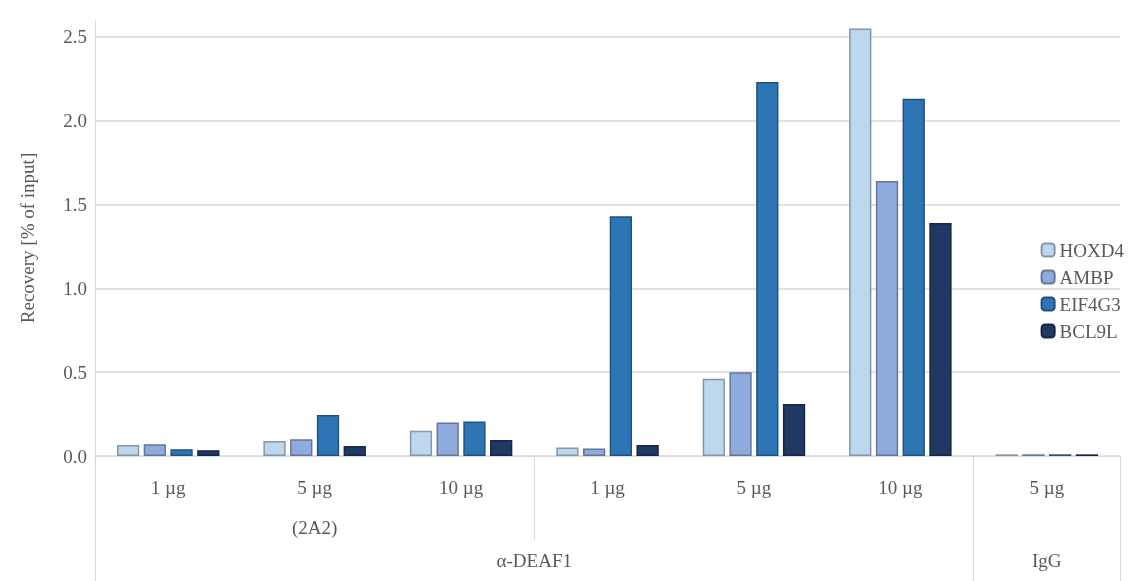 The width and height of the screenshot is (1129, 581). Describe the element at coordinates (1088, 331) in the screenshot. I see `legend-label: BCL9L` at that location.